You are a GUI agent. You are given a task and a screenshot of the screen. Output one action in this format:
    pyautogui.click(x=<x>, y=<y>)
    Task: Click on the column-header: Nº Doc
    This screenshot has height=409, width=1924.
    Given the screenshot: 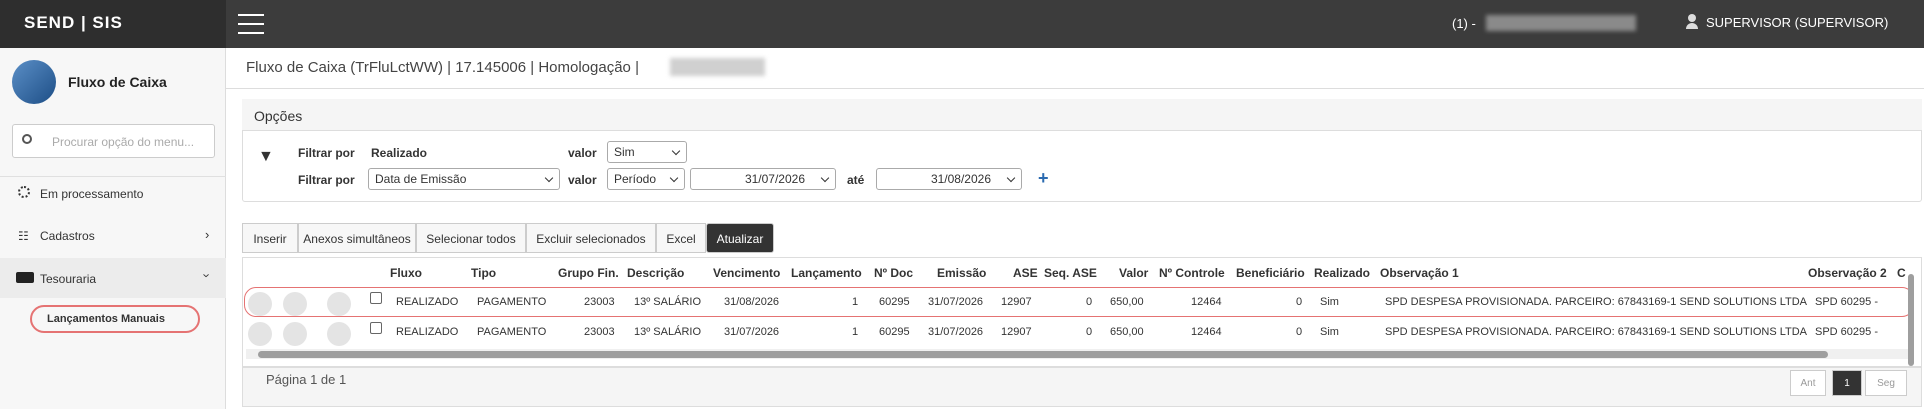 What is the action you would take?
    pyautogui.click(x=894, y=273)
    